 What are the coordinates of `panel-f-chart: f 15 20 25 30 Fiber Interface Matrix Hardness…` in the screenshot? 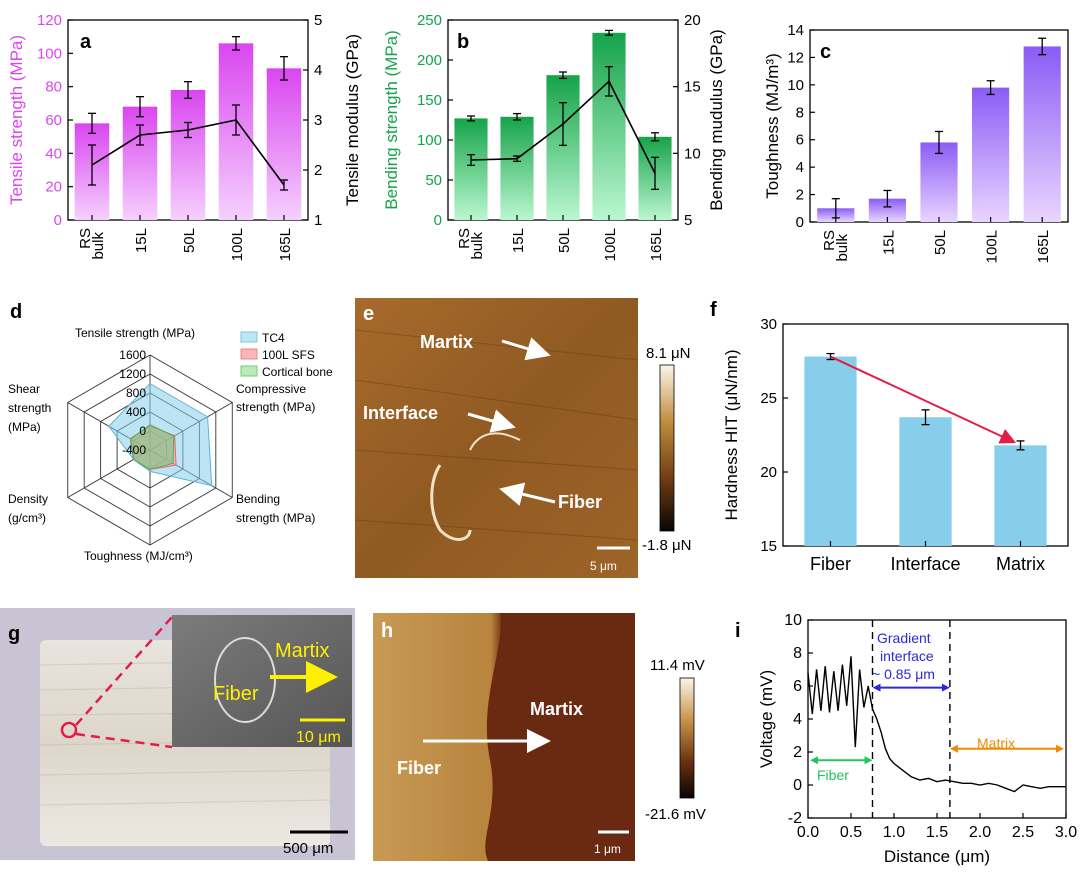 It's located at (889, 436).